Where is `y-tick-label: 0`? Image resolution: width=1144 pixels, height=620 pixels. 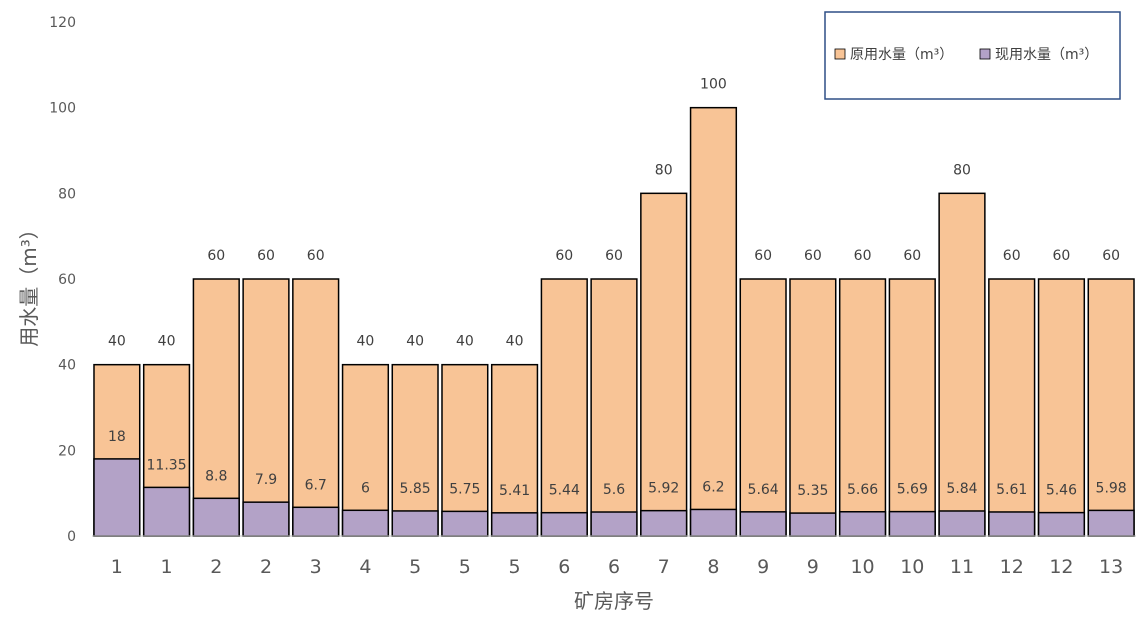
y-tick-label: 0 is located at coordinates (71, 537).